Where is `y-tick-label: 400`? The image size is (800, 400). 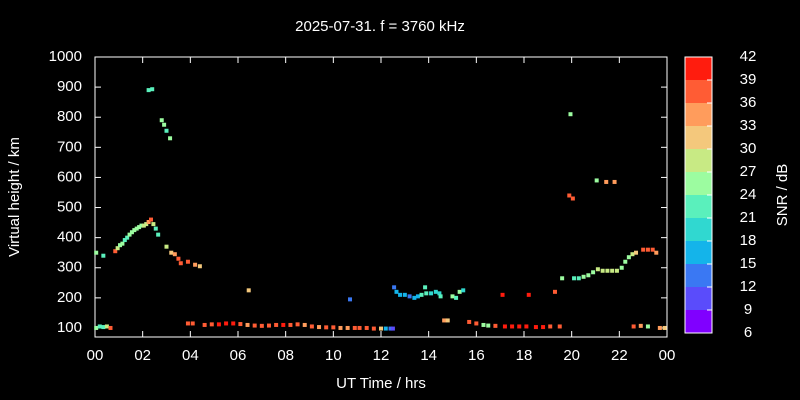 y-tick-label: 400 is located at coordinates (69, 237).